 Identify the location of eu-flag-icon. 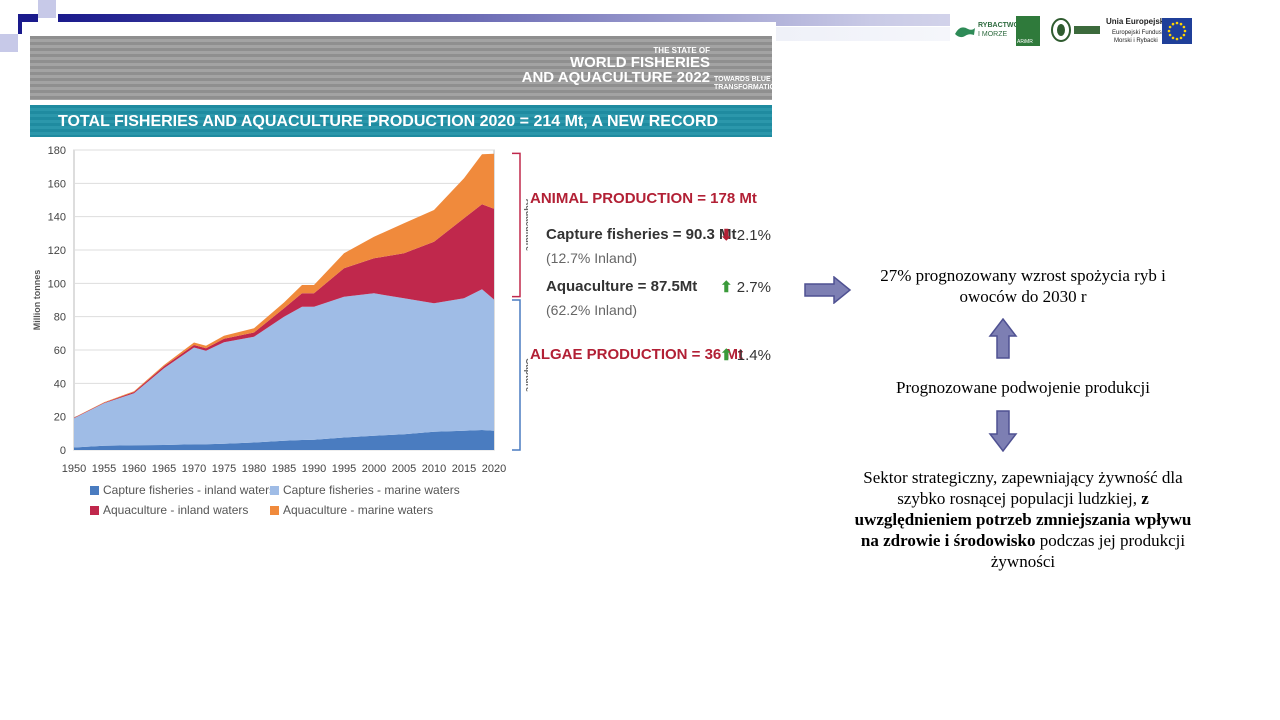
(1177, 31).